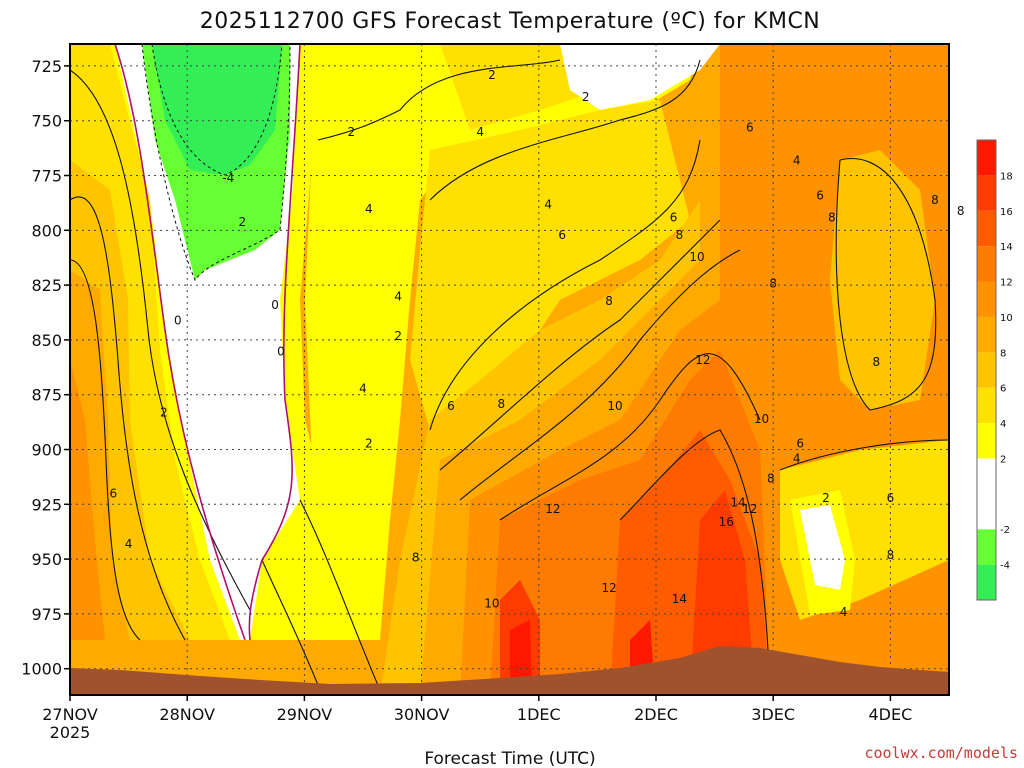 The width and height of the screenshot is (1024, 768). Describe the element at coordinates (46, 285) in the screenshot. I see `y-tick-label: 825` at that location.